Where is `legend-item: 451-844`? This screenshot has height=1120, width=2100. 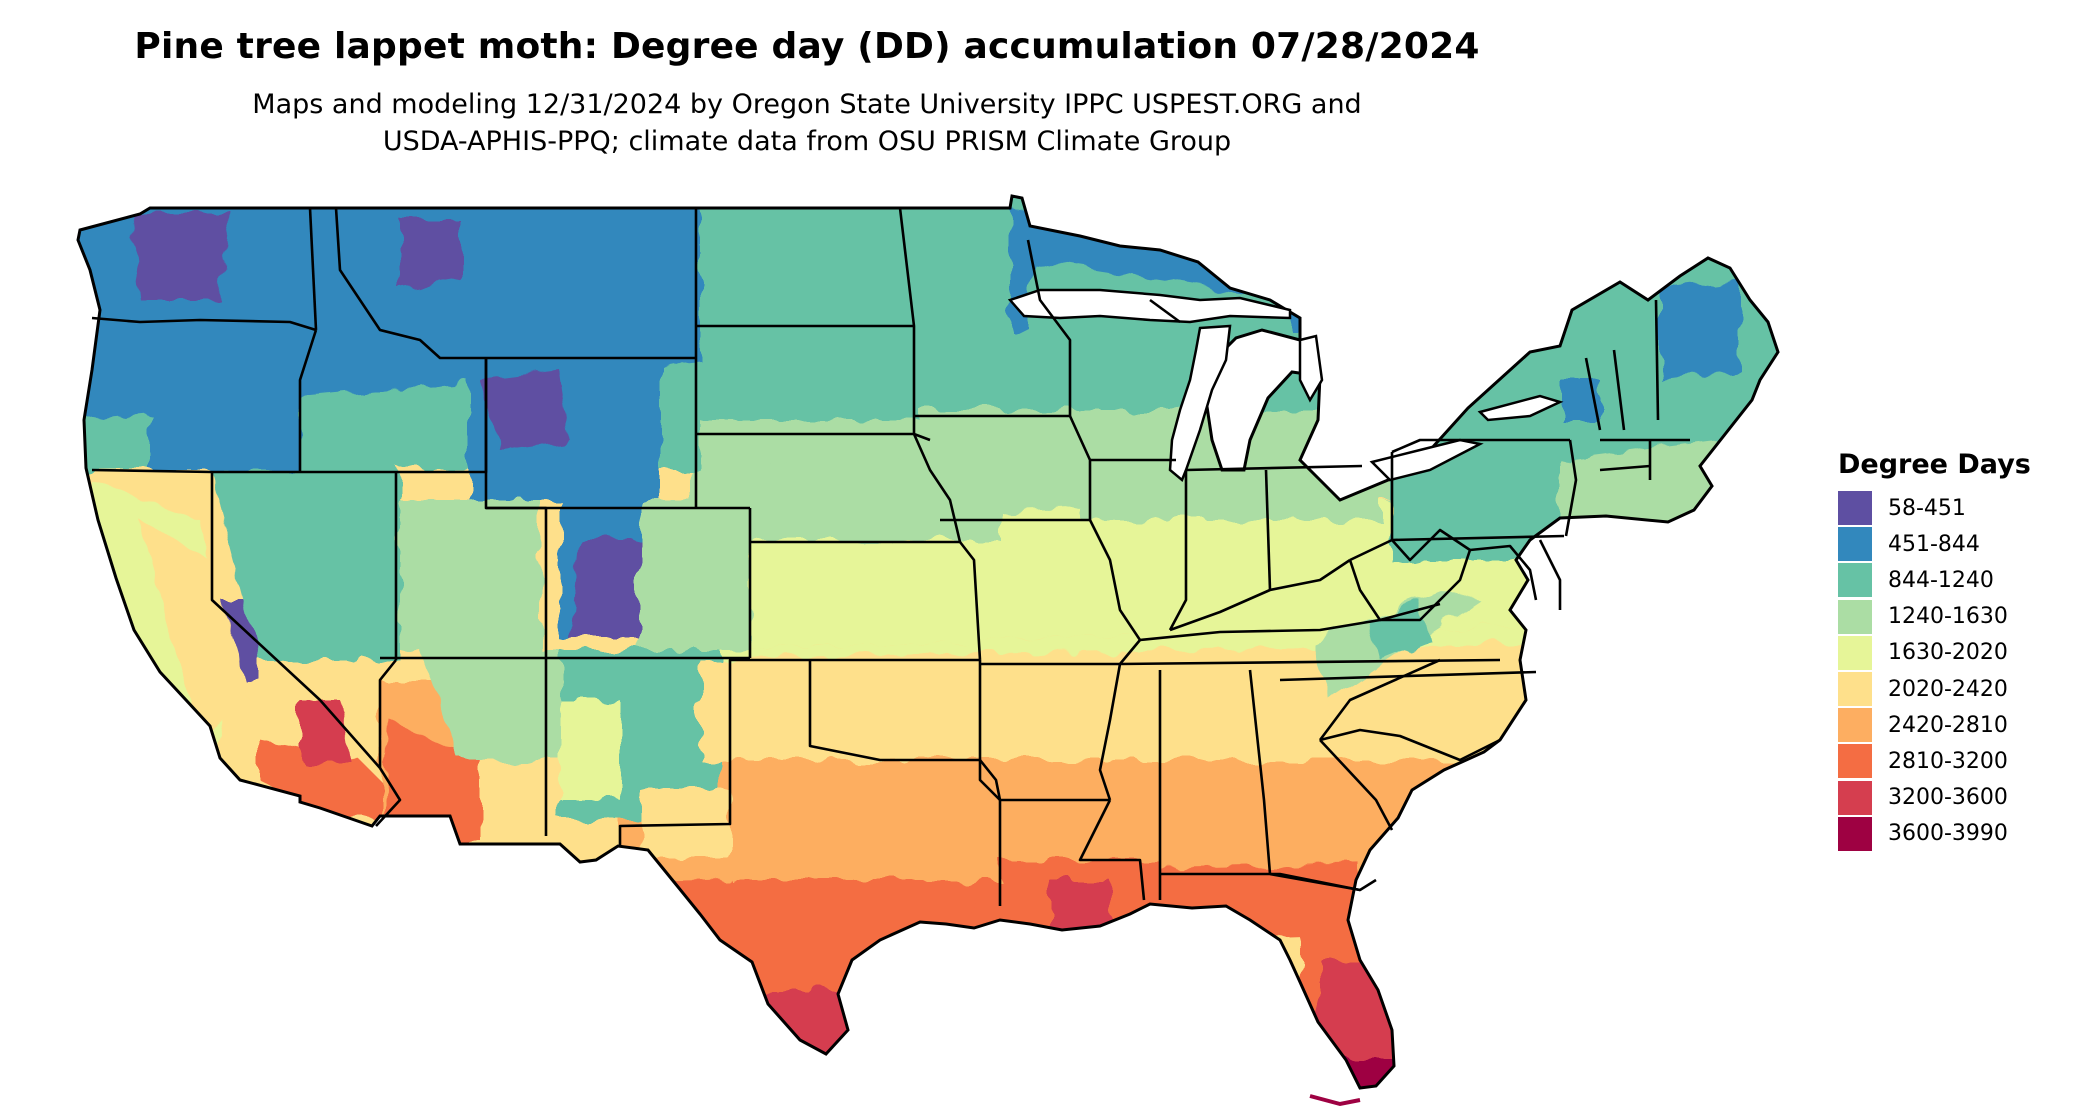 legend-item: 451-844 is located at coordinates (1958, 544).